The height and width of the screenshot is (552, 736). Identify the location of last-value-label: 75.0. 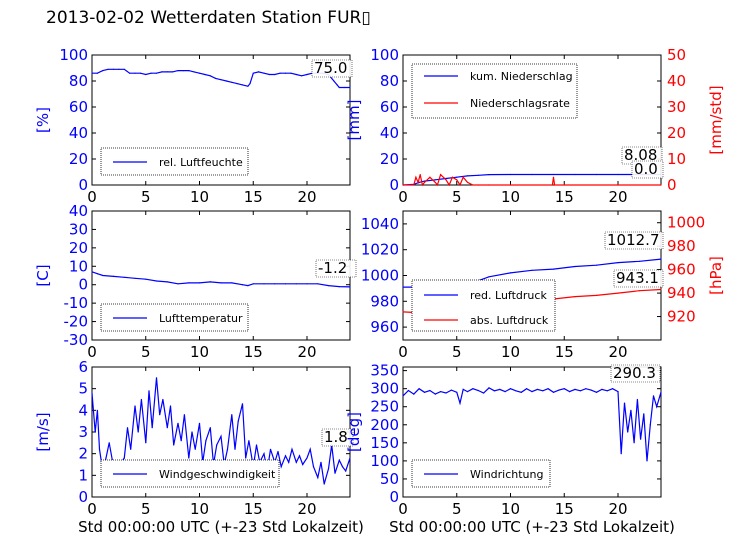
(330, 68).